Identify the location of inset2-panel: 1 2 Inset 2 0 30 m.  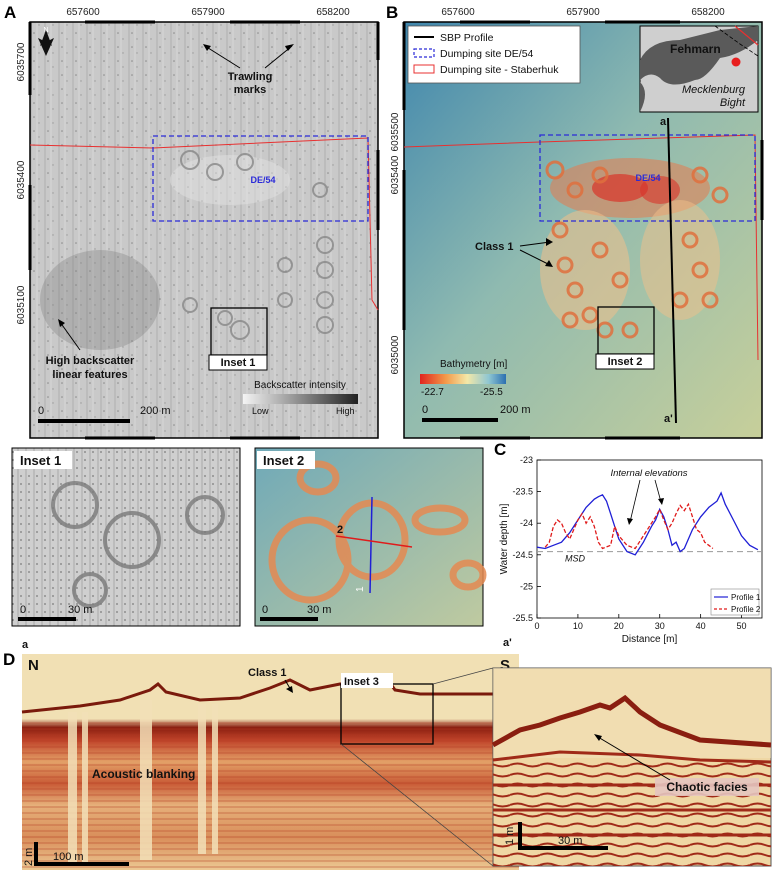
(370, 537).